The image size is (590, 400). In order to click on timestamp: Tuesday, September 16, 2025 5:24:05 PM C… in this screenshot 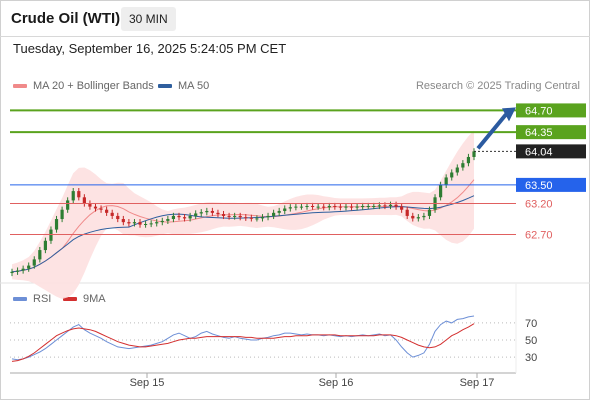, I will do `click(150, 48)`.